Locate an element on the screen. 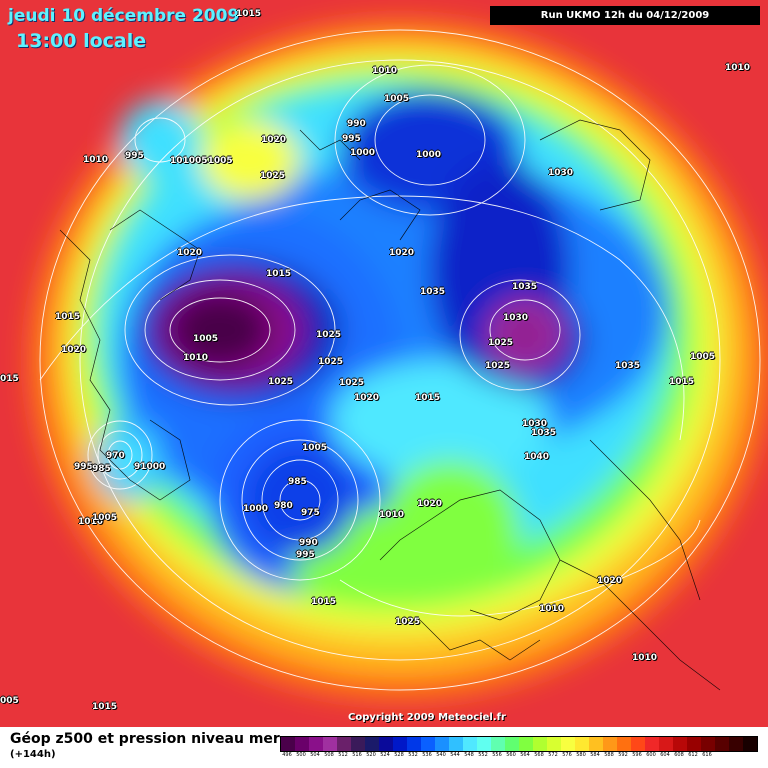 The width and height of the screenshot is (768, 768). map-parameter-title: Géop z500 et pression niveau mer is located at coordinates (145, 739).